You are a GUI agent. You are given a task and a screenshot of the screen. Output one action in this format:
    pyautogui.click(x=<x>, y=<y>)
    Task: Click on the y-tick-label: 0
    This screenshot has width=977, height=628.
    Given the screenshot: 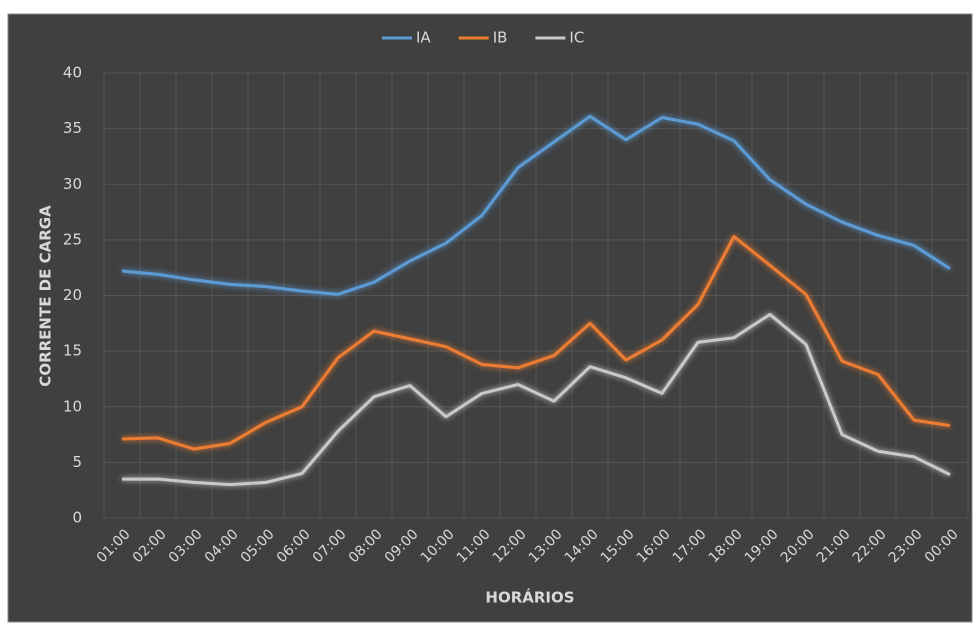 What is the action you would take?
    pyautogui.click(x=77, y=518)
    